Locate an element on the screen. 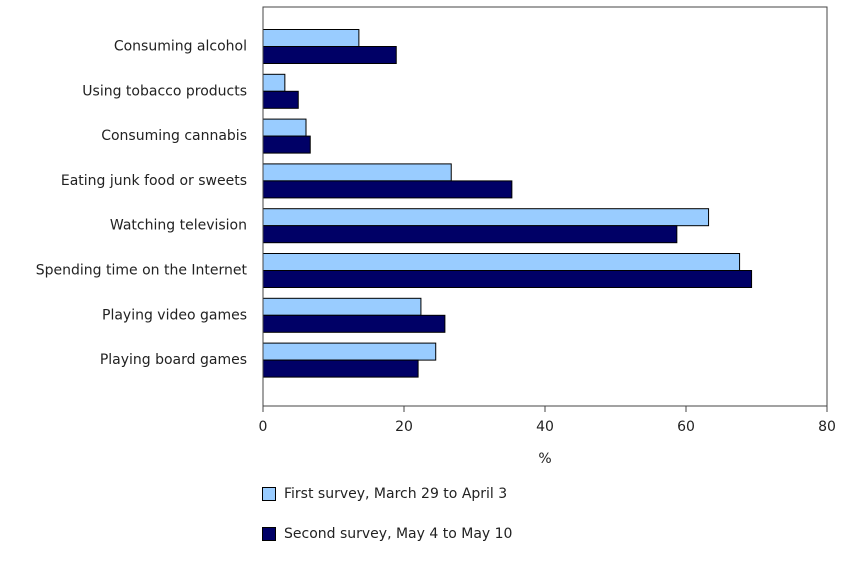 The height and width of the screenshot is (564, 846). legend-item-first-survey: First survey, March 29 to April 3 is located at coordinates (387, 494).